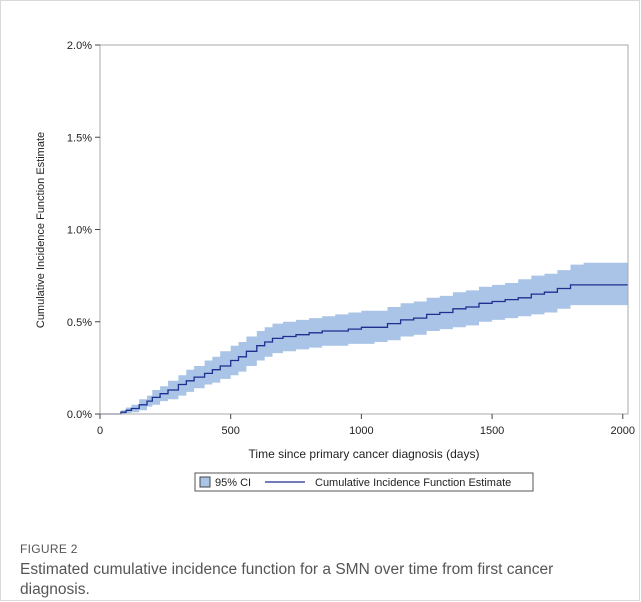 The width and height of the screenshot is (641, 602). Describe the element at coordinates (361, 431) in the screenshot. I see `x-tick-label: 1000` at that location.